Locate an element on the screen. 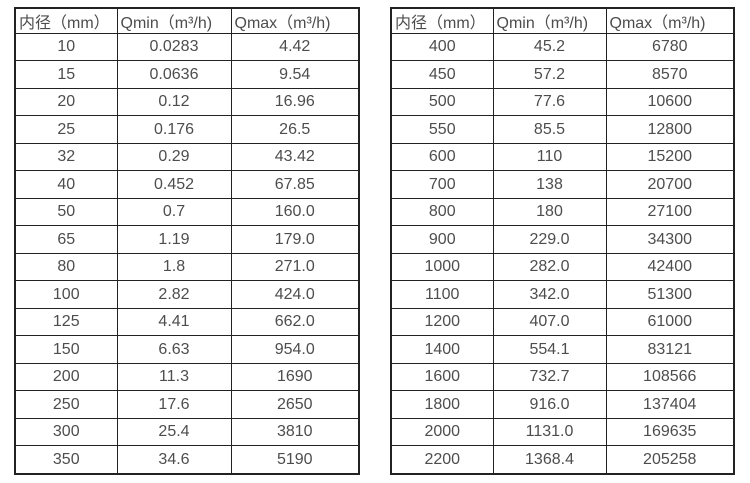  table-row: 1400 554.1 83121 is located at coordinates (562, 349).